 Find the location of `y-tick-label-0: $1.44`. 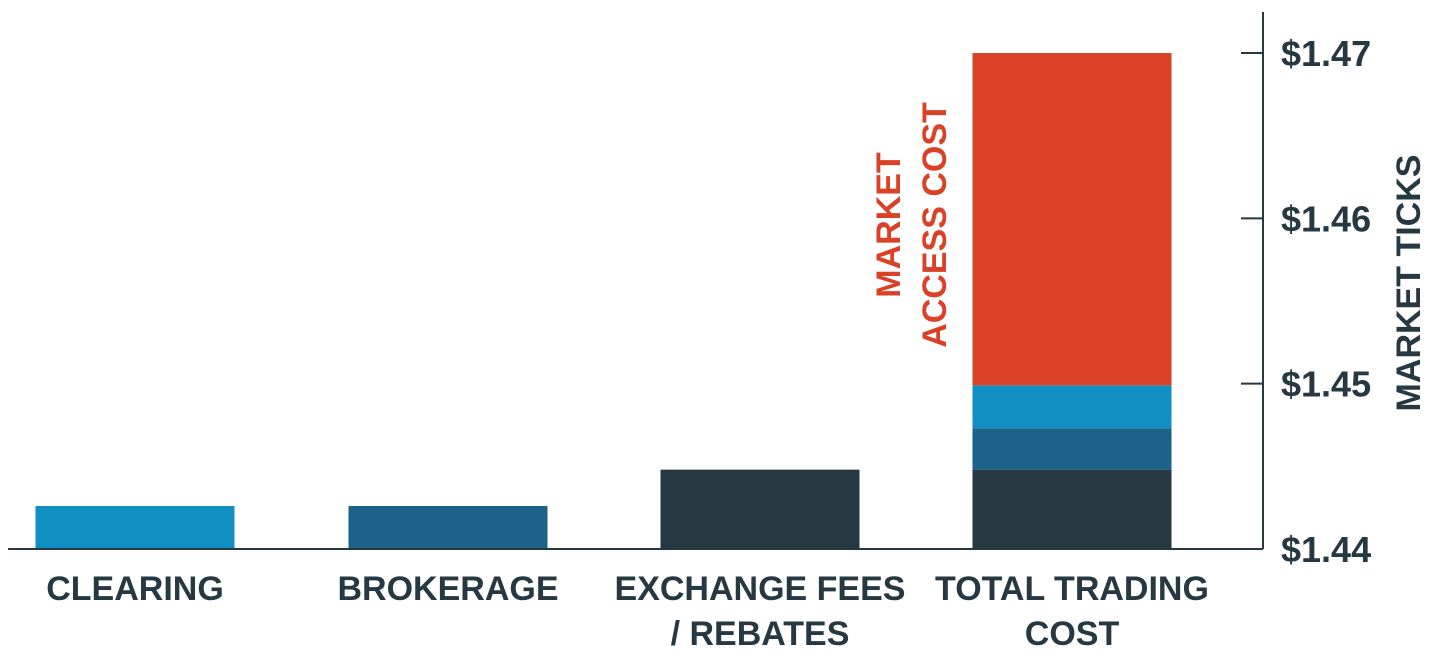

y-tick-label-0: $1.44 is located at coordinates (1326, 549).